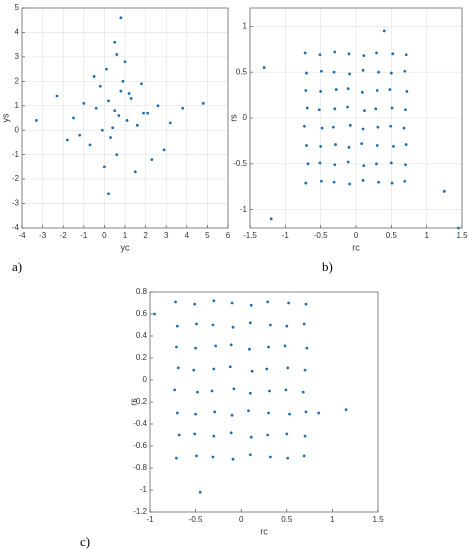  Describe the element at coordinates (17, 32) in the screenshot. I see `y-tick-label: 4` at that location.